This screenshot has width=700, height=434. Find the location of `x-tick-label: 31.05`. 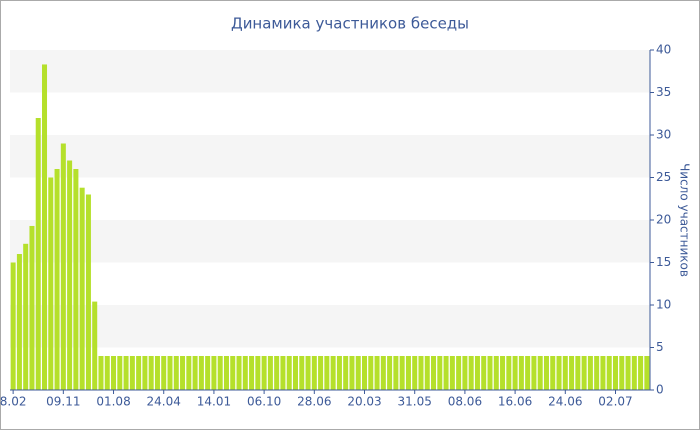

x-tick-label: 31.05 is located at coordinates (415, 402).